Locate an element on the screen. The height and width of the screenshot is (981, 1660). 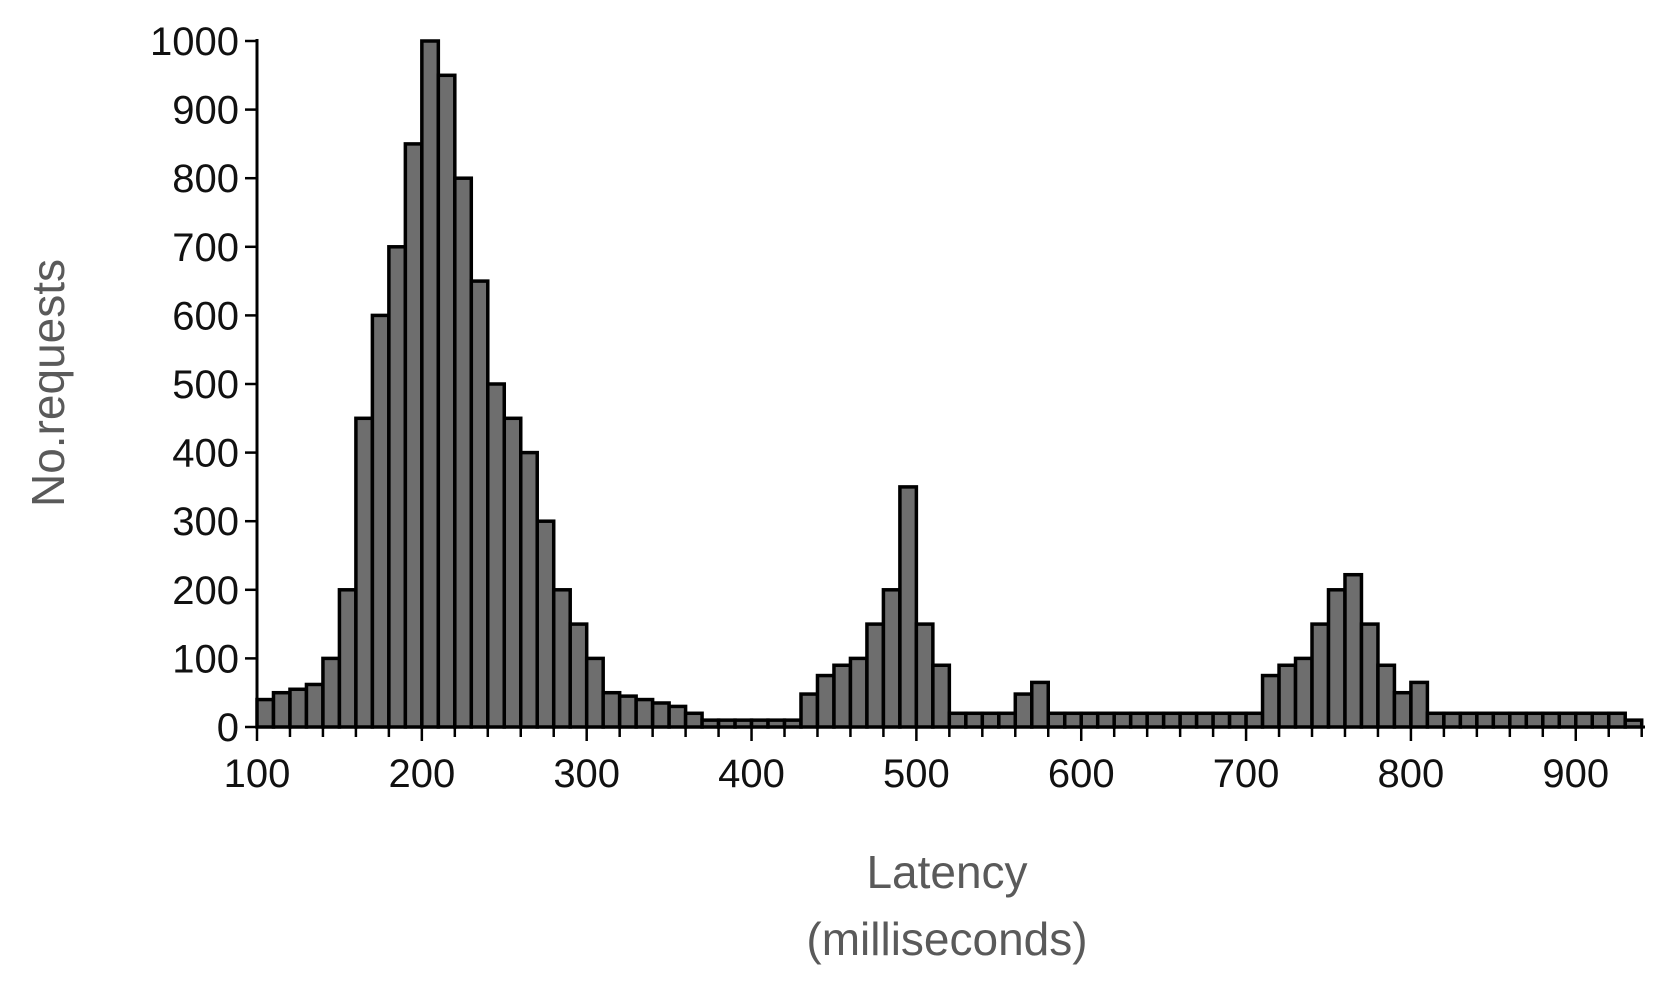
x-tick-label: 700 is located at coordinates (1246, 774).